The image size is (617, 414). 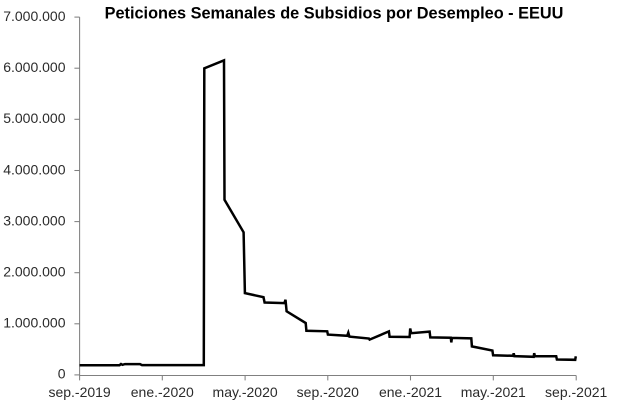 What do you see at coordinates (34, 118) in the screenshot?
I see `svg-text: 5.000.000` at bounding box center [34, 118].